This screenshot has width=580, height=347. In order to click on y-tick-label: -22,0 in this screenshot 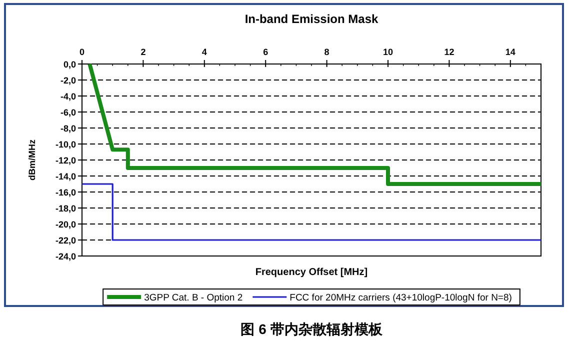, I will do `click(65, 241)`.